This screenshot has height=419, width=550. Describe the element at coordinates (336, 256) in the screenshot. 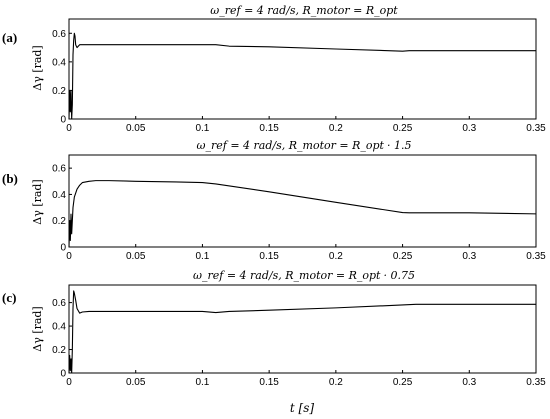

I see `panel-b-xtick-label: 0.2` at that location.